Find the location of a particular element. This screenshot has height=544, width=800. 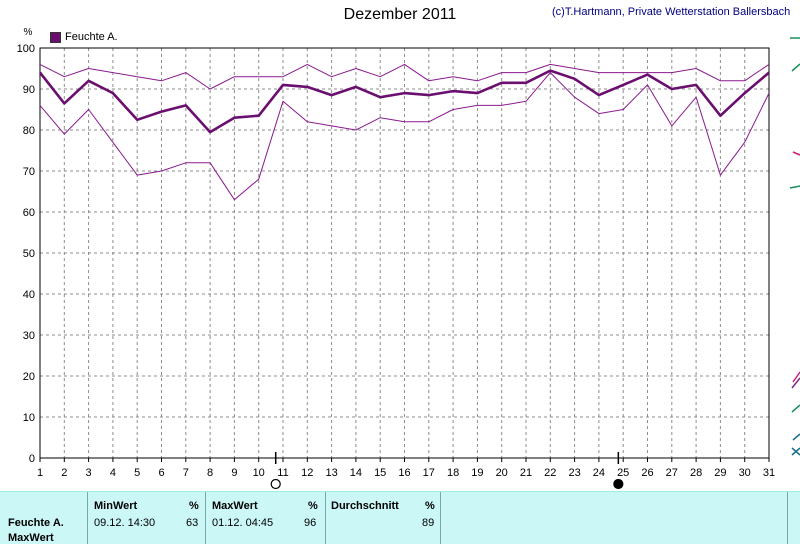

y-tick-label: 30 is located at coordinates (29, 336).